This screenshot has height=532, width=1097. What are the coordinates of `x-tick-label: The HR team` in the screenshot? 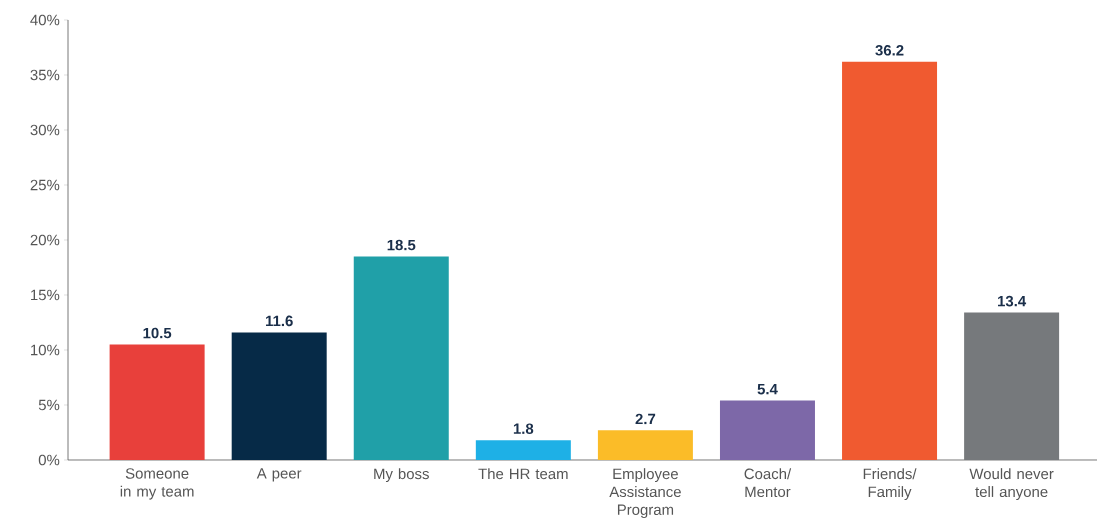 It's located at (523, 474).